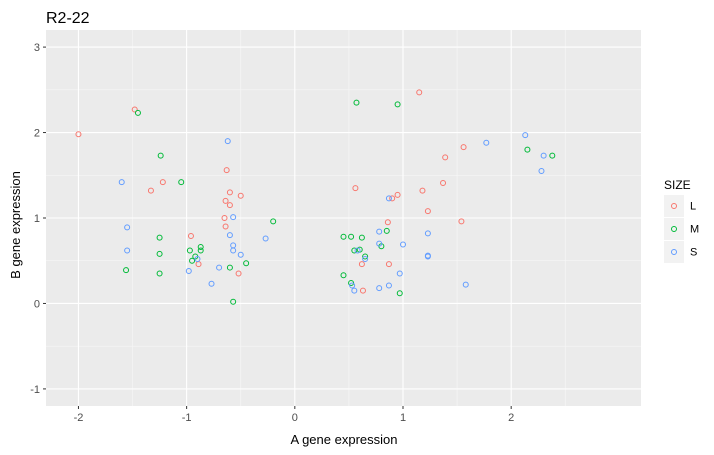  I want to click on x-tick-label: -1, so click(187, 418).